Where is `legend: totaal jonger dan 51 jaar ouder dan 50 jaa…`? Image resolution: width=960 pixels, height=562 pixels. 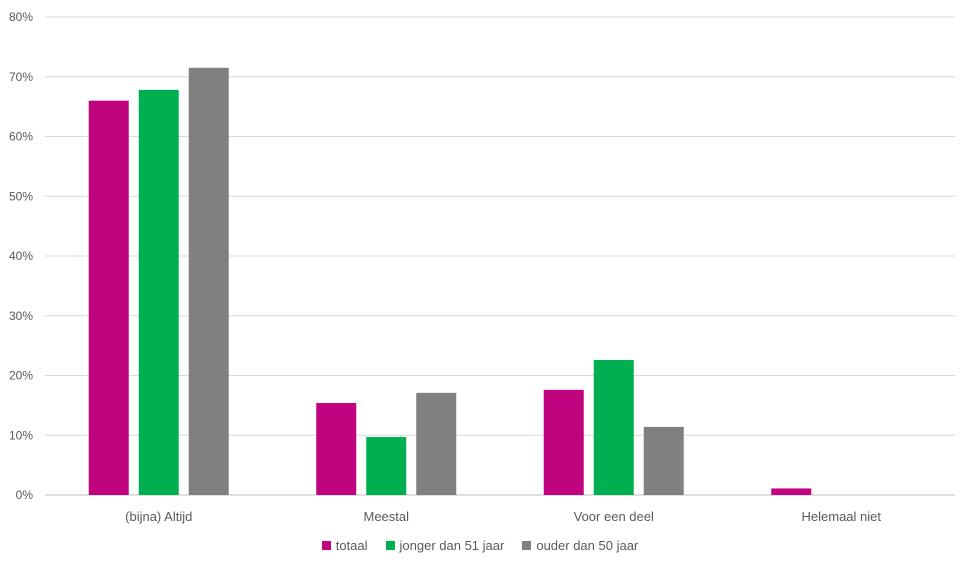 legend: totaal jonger dan 51 jaar ouder dan 50 jaa… is located at coordinates (480, 545).